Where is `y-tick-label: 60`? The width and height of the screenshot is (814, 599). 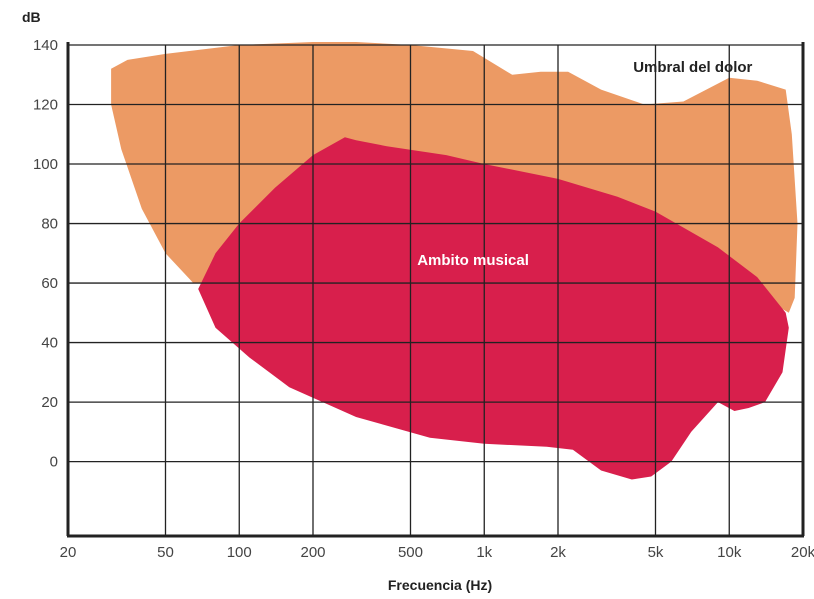 y-tick-label: 60 is located at coordinates (49, 283).